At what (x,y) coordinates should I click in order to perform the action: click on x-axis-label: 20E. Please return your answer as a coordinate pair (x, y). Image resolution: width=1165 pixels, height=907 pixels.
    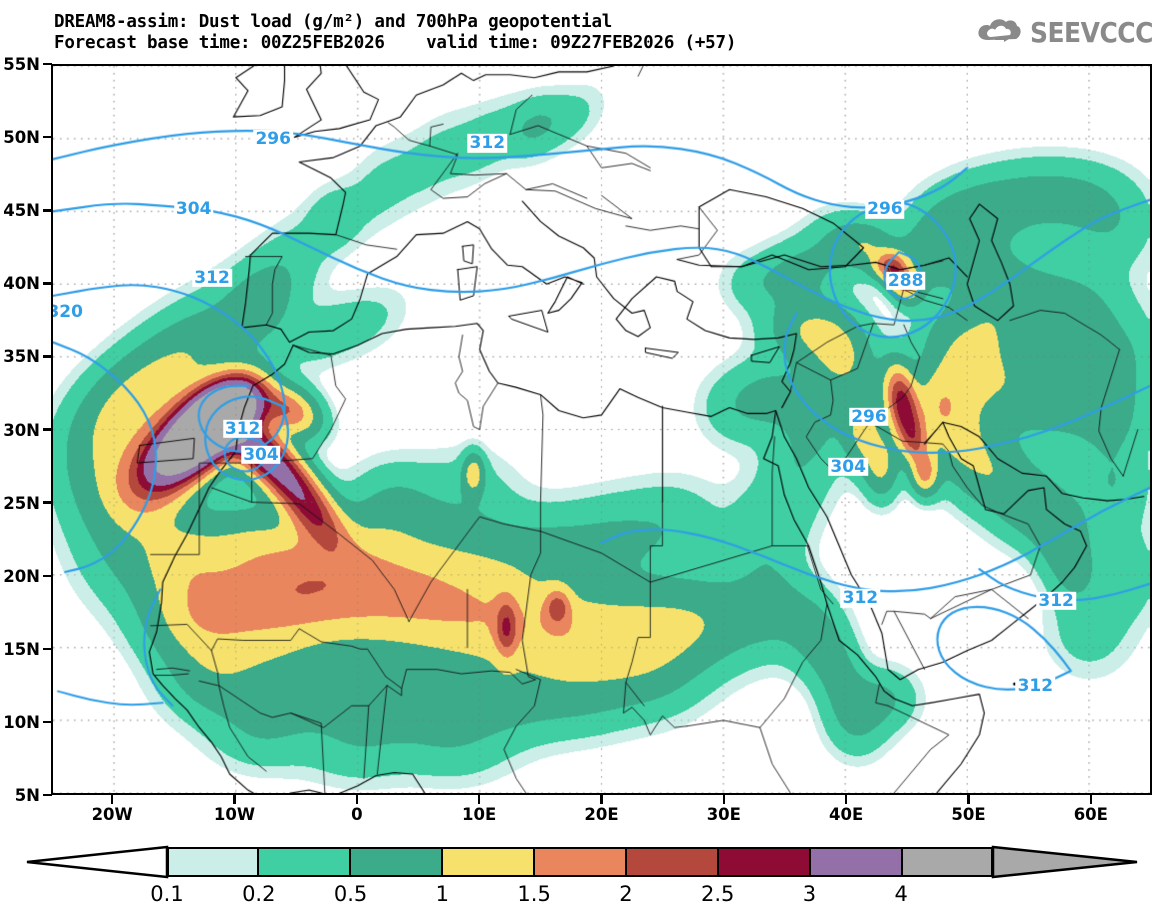
    Looking at the image, I should click on (601, 814).